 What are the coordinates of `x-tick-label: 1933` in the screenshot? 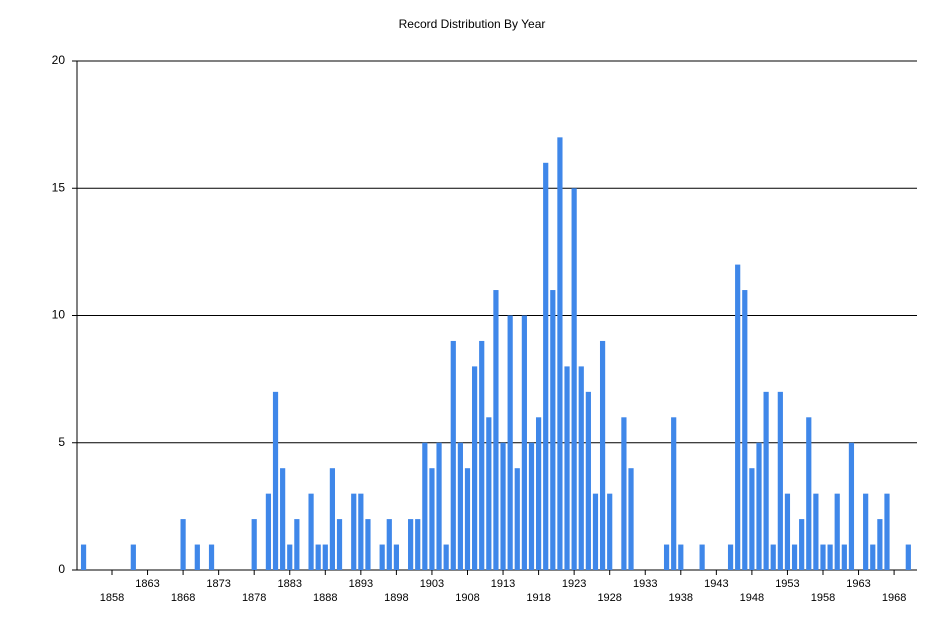 It's located at (645, 584).